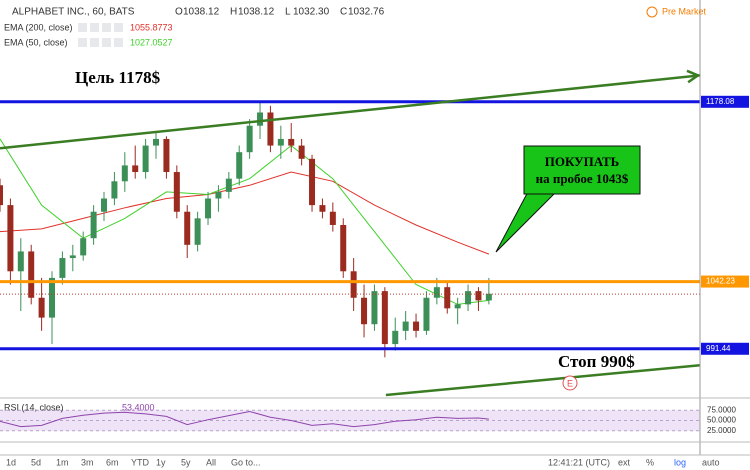 The image size is (750, 470). I want to click on ohlc-value: 1032.30, so click(311, 12).